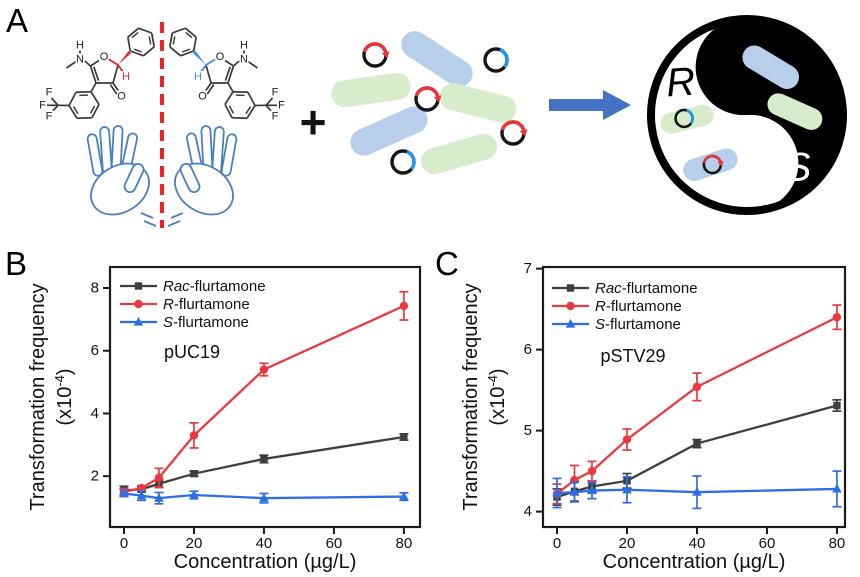 The height and width of the screenshot is (577, 860). What do you see at coordinates (192, 352) in the screenshot?
I see `plot-inner-title: pUC19` at bounding box center [192, 352].